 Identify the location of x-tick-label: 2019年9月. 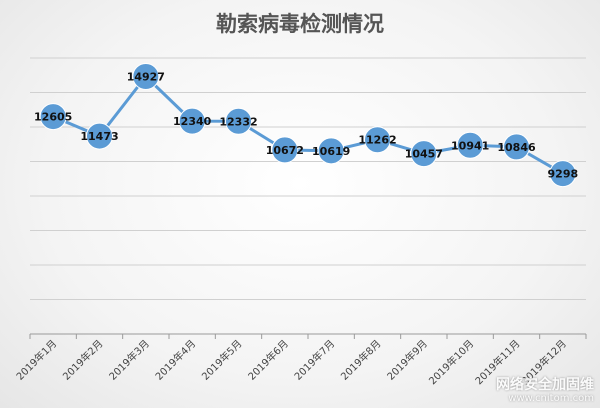
(407, 360).